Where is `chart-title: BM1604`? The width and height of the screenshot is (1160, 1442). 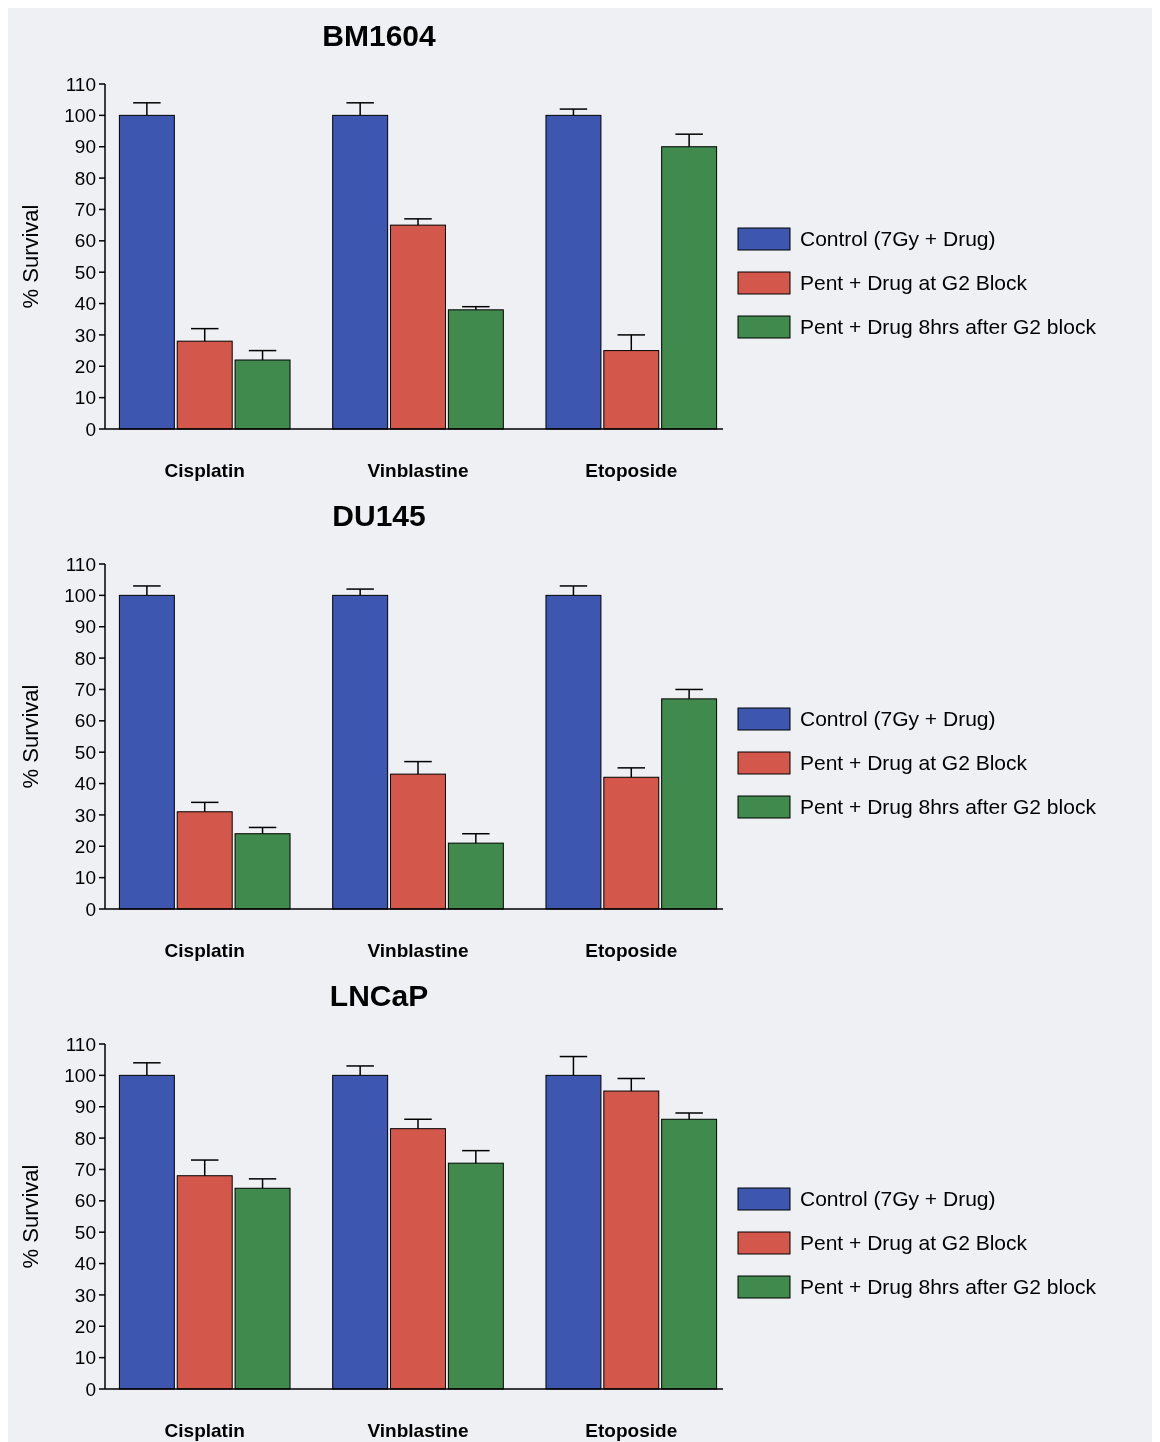
chart-title: BM1604 is located at coordinates (379, 35).